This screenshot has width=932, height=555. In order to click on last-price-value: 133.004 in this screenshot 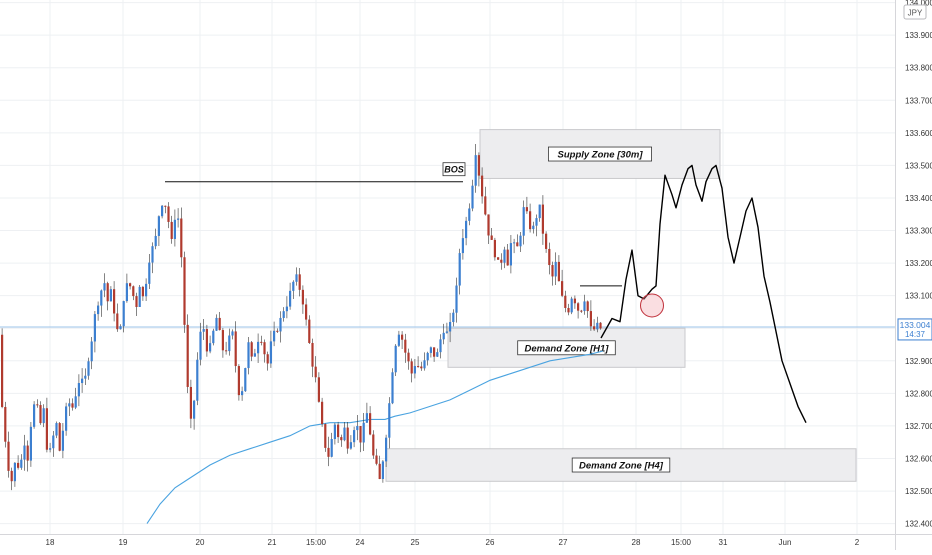, I will do `click(915, 325)`.